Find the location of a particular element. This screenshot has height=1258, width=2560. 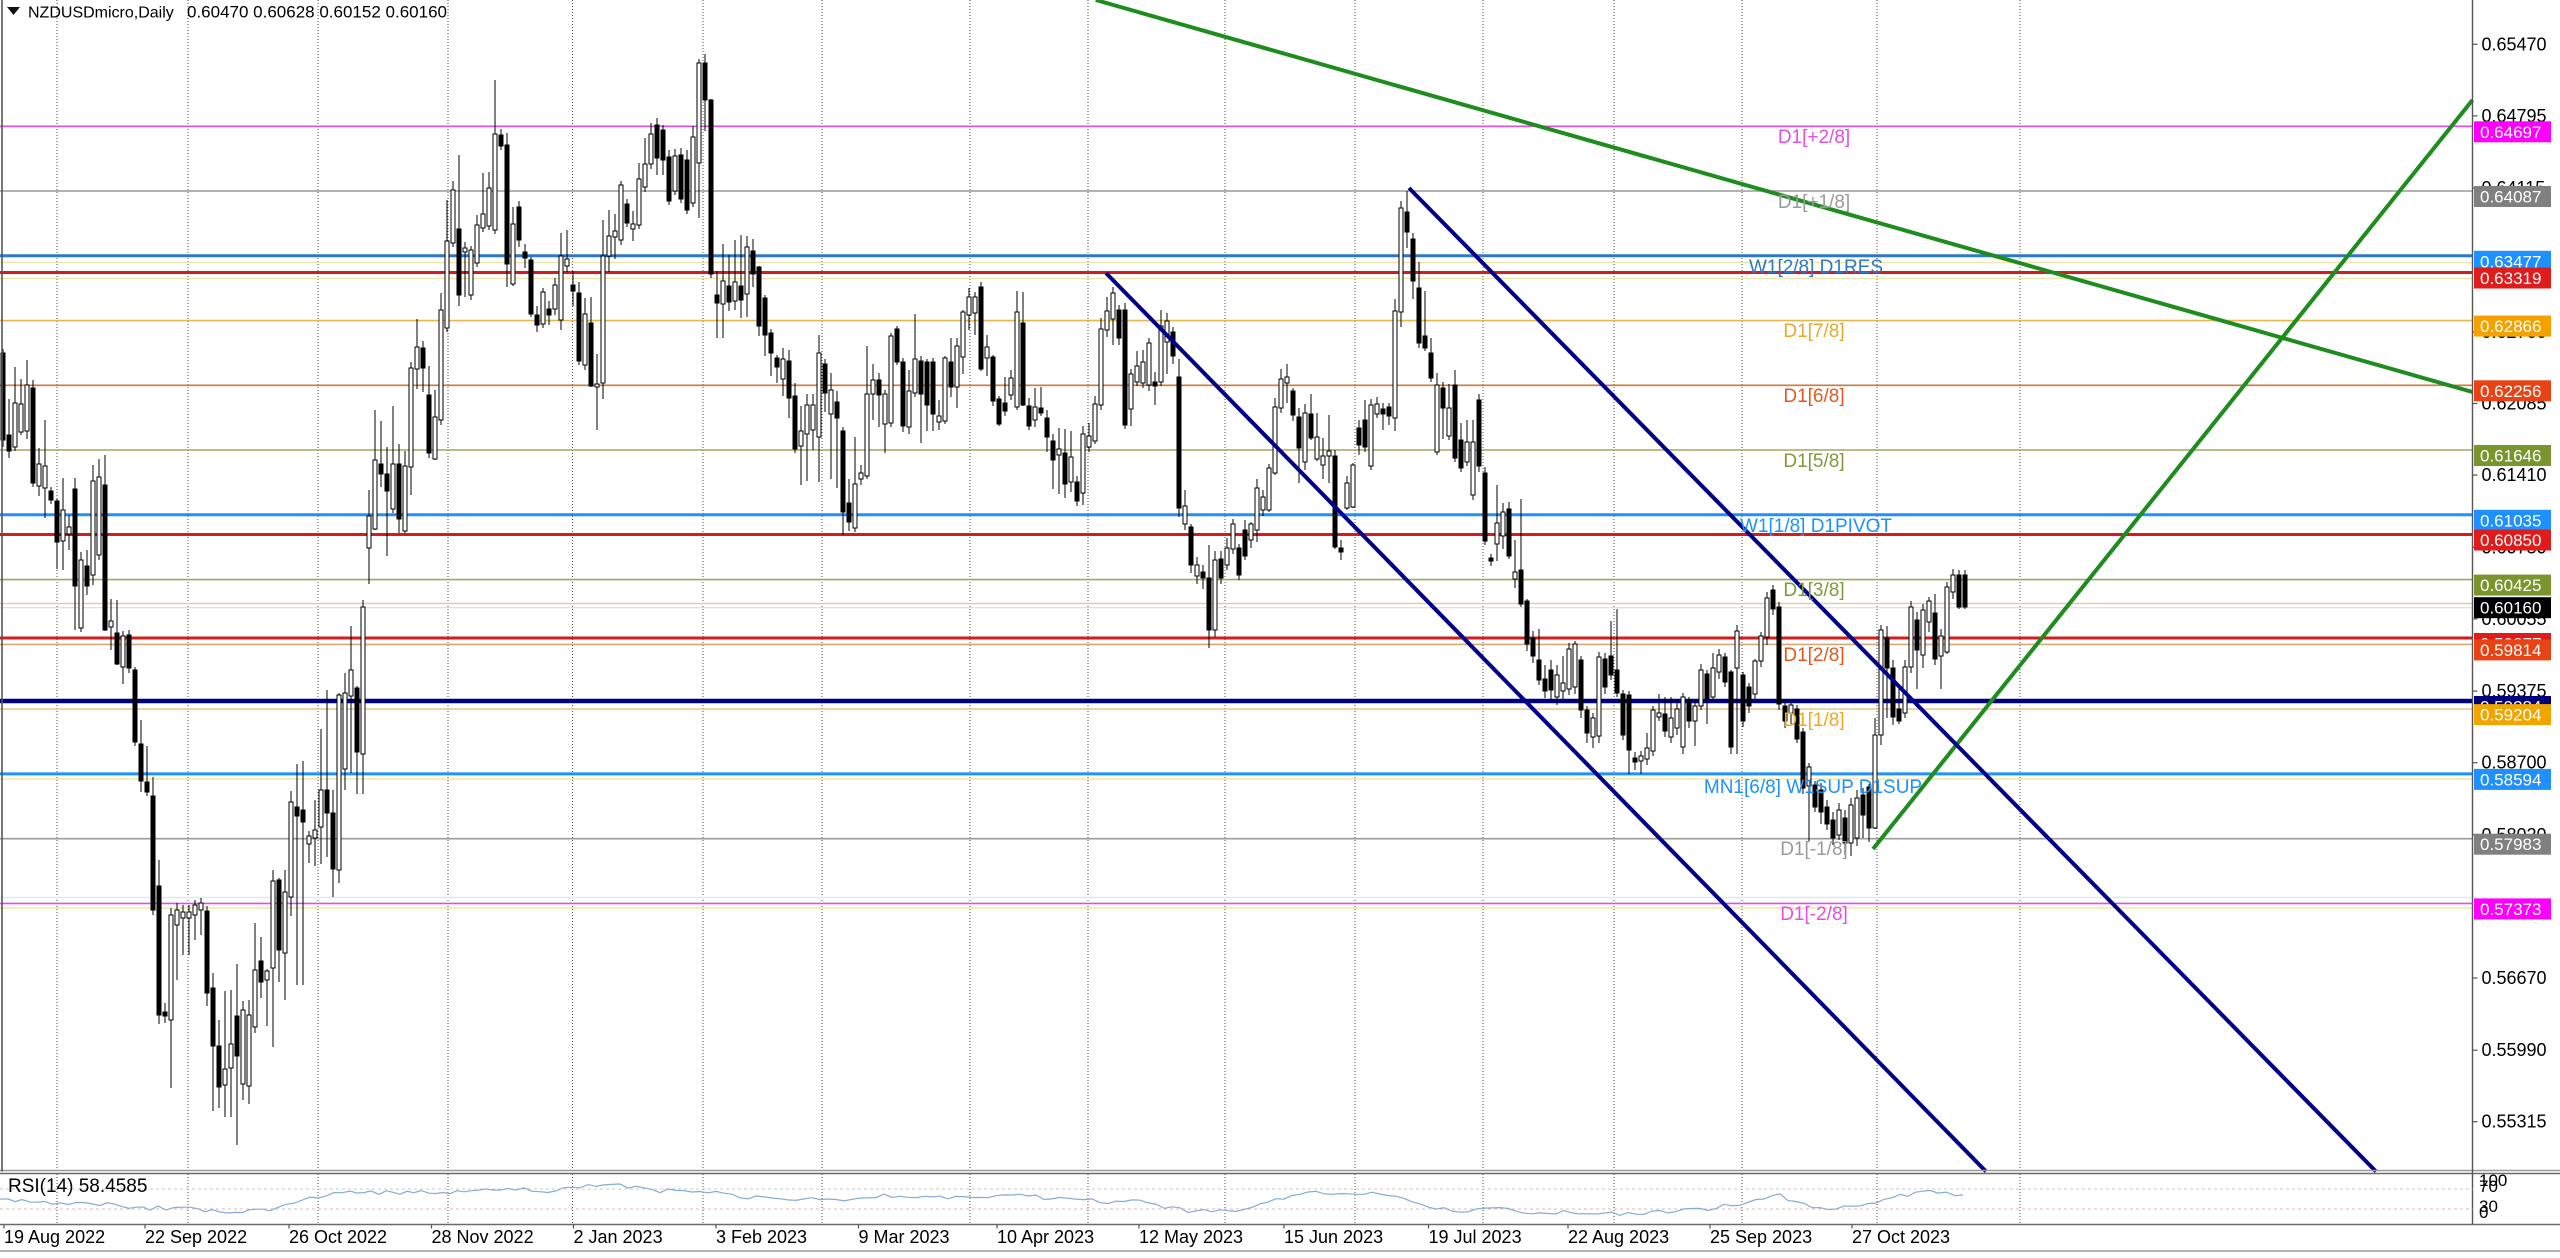

svg-text: W1[1/8] D1PIVOT is located at coordinates (1816, 526).